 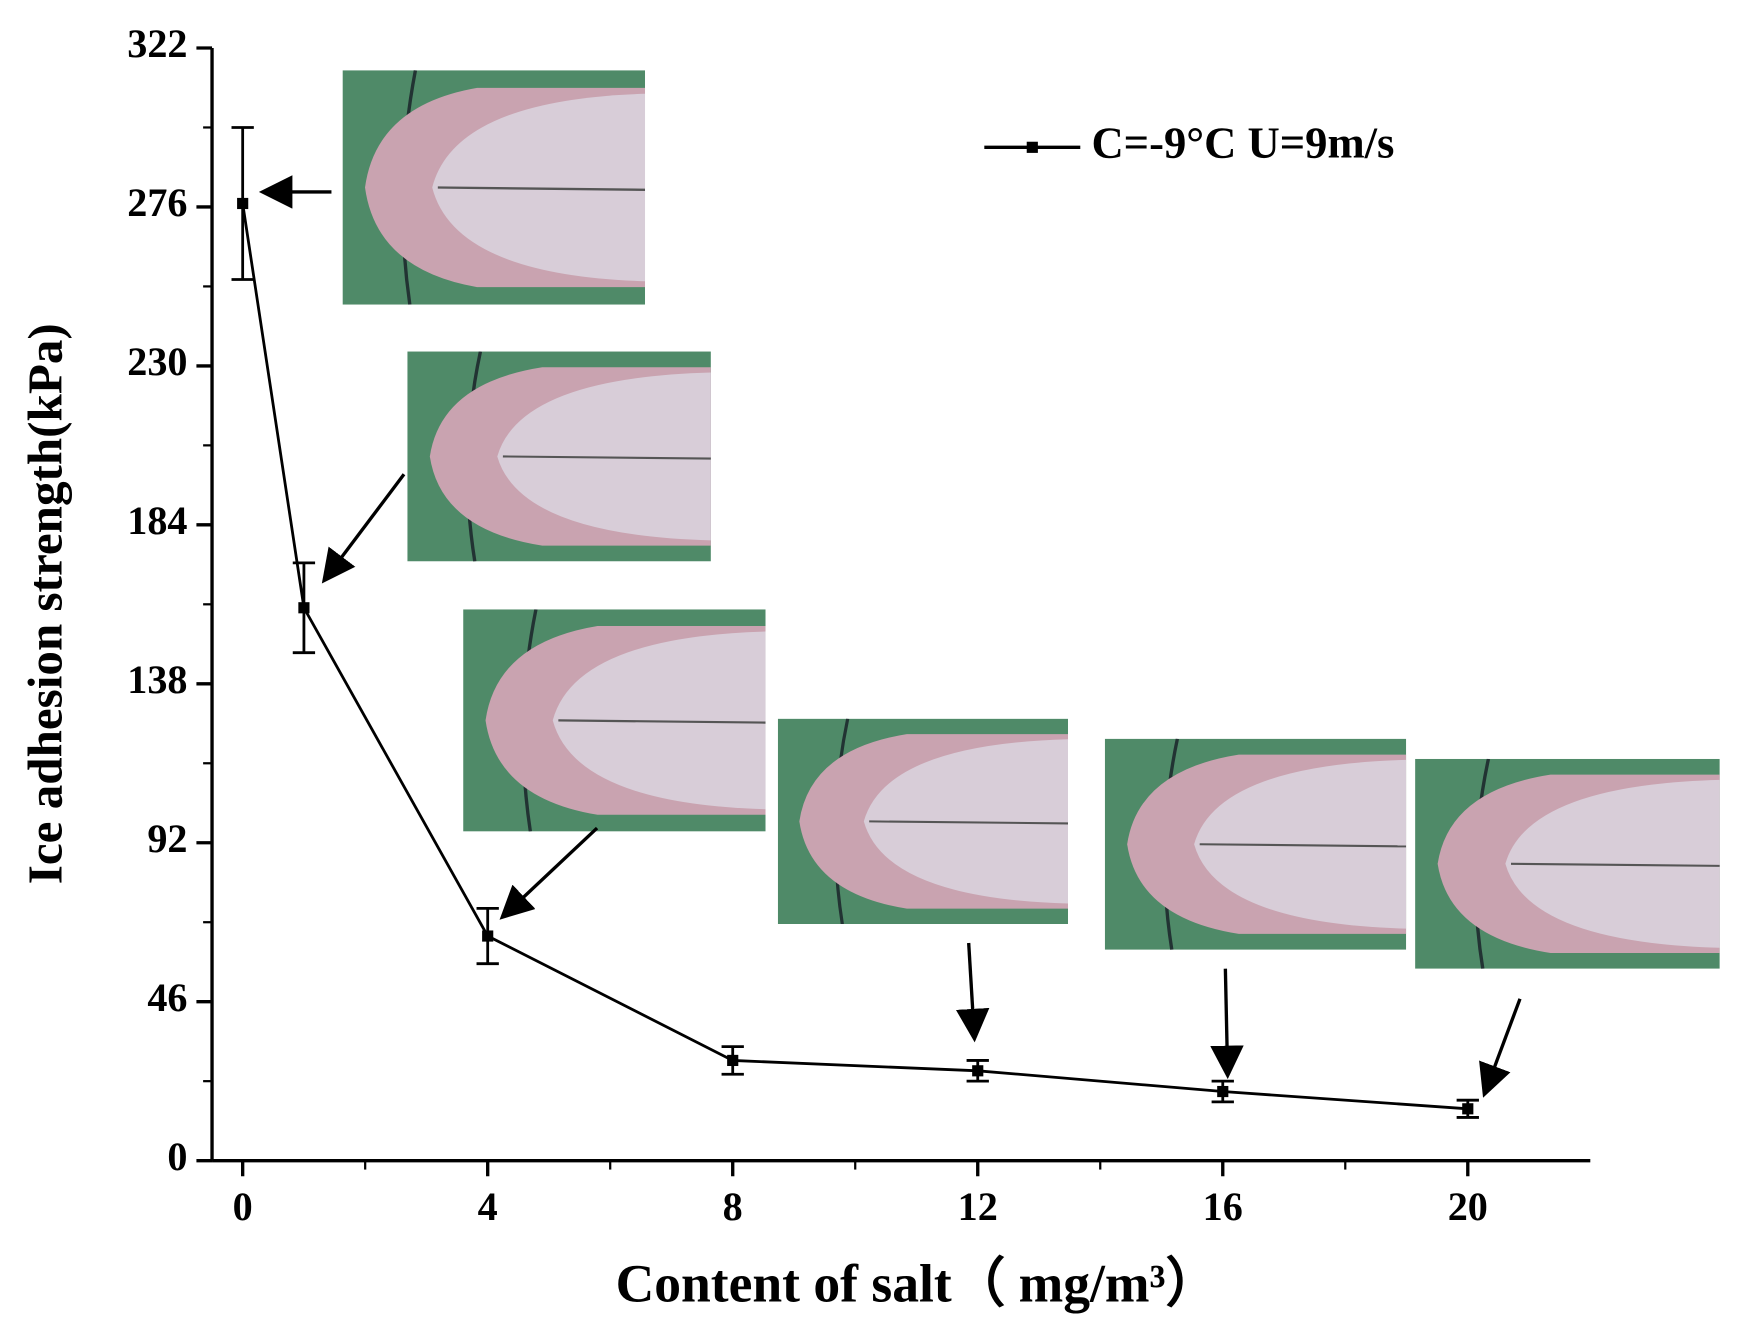 I want to click on y-tick-label: 0, so click(x=177, y=1156).